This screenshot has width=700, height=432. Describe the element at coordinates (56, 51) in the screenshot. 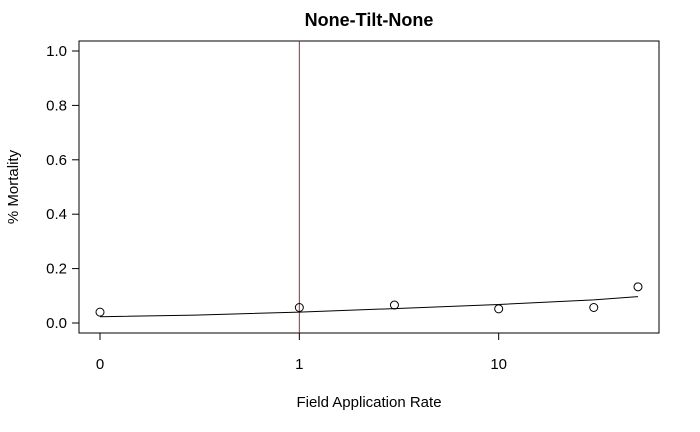

I see `y-tick-label: 1.0` at that location.